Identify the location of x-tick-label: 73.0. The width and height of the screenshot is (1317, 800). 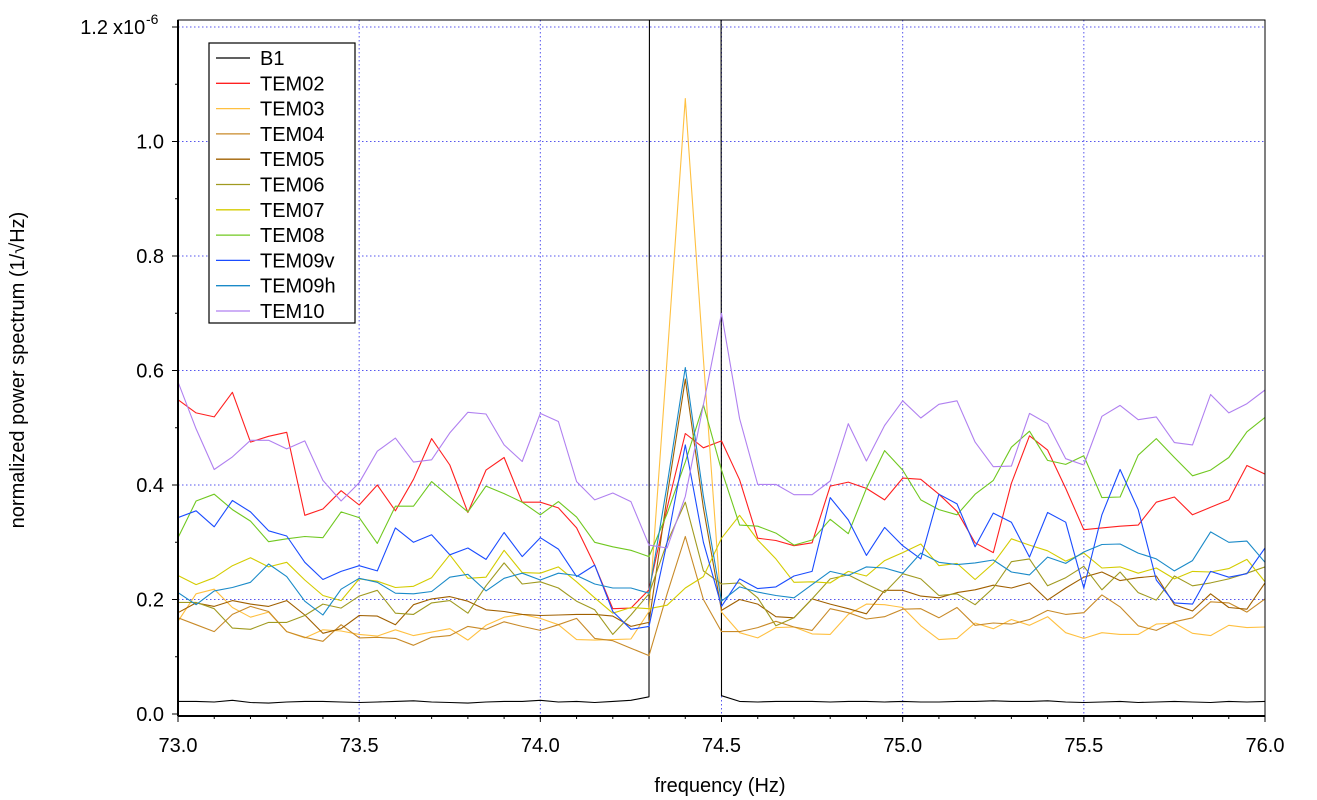
(178, 746).